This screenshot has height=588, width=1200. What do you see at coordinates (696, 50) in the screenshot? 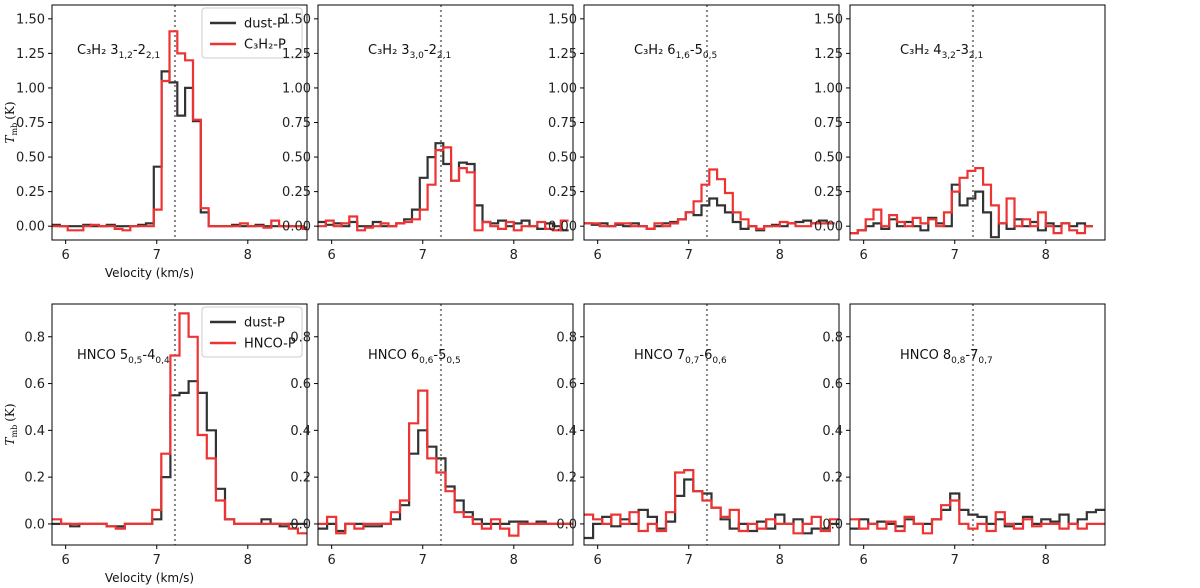
I see `label-lower-level: -5` at bounding box center [696, 50].